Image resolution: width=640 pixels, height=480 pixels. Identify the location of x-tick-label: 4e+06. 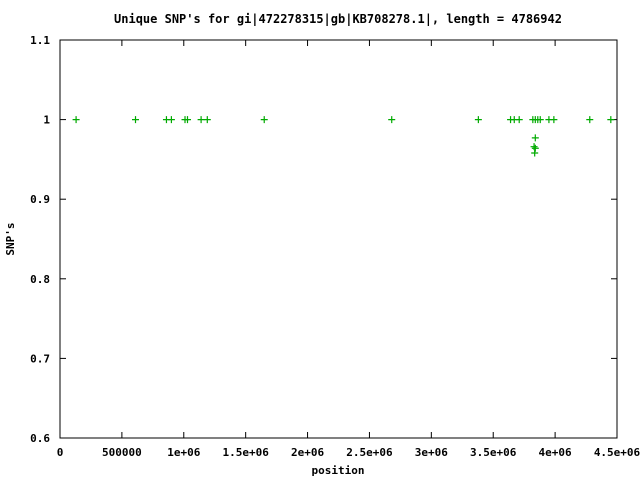
(555, 452).